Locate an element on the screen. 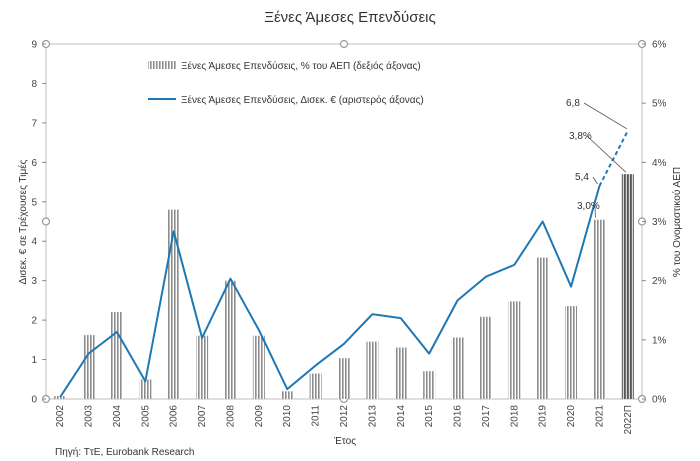 This screenshot has width=700, height=461. bar-2021 is located at coordinates (599, 309).